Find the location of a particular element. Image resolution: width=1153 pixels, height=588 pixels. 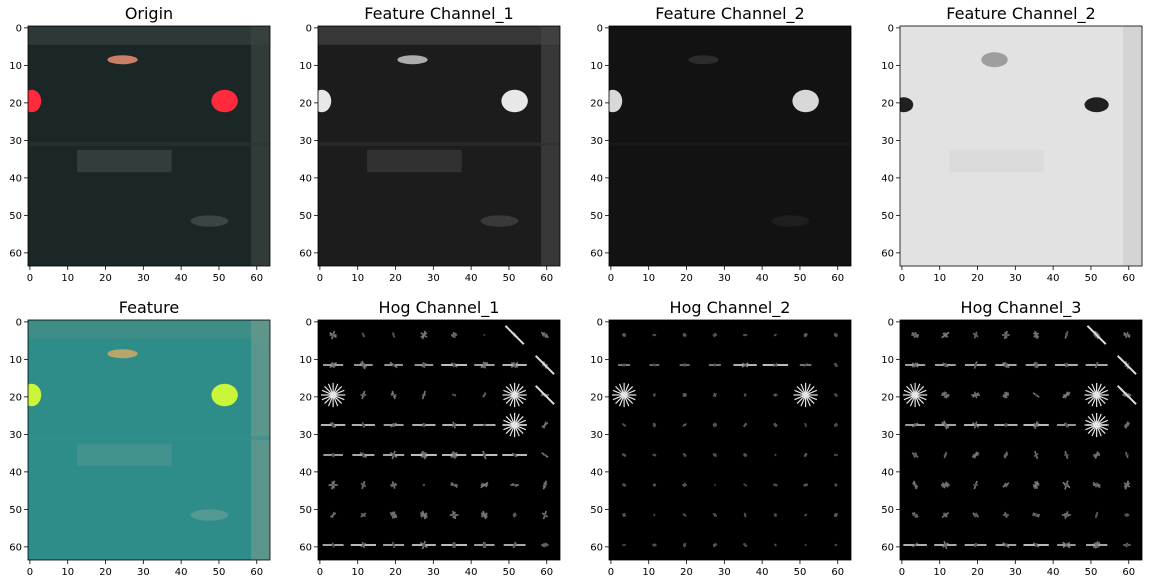

panel-title: Feature Channel_2 is located at coordinates (729, 14).